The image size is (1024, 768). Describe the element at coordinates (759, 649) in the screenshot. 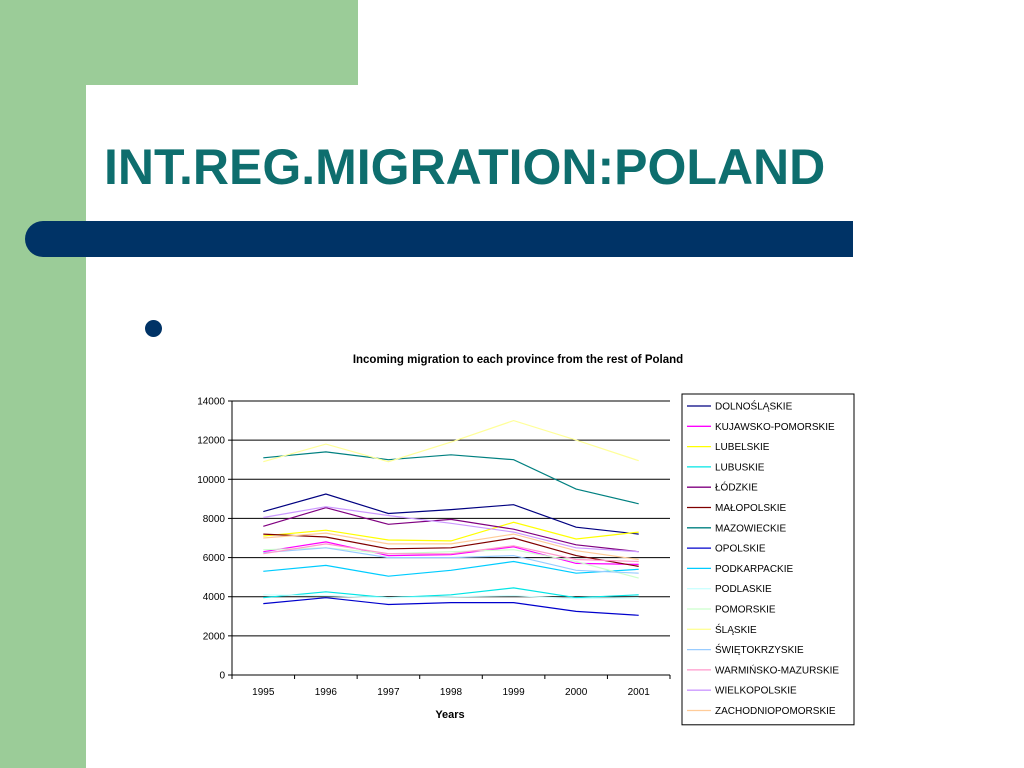

I see `legend-entry: ŚWIĘTOKRZYSKIE` at that location.